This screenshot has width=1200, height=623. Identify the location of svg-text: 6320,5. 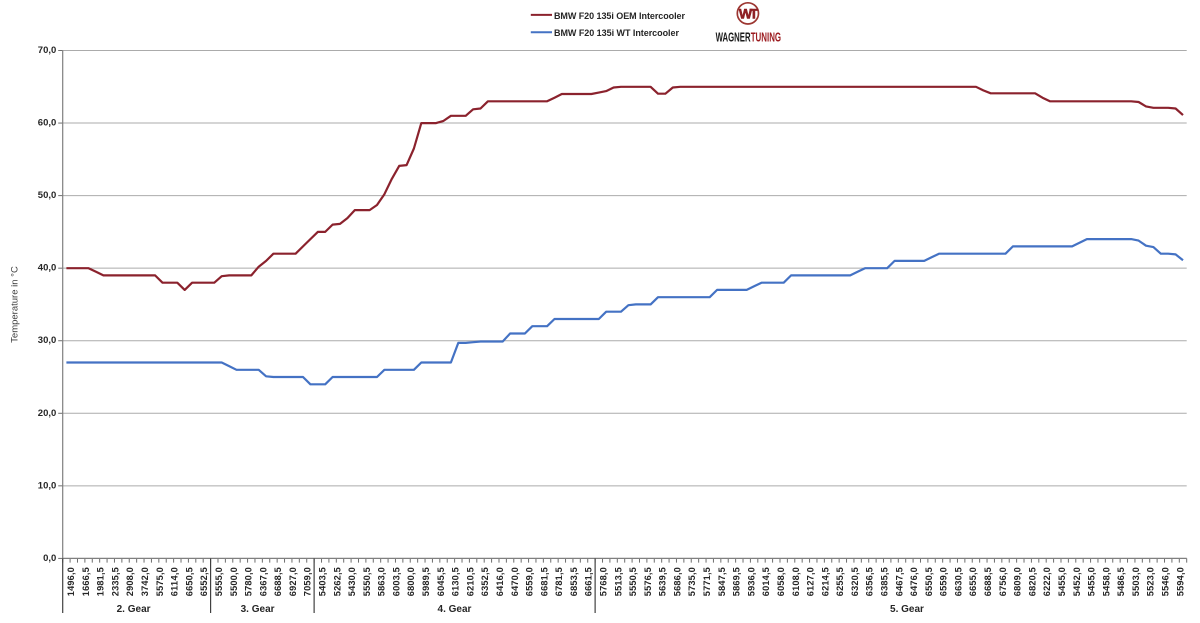
(855, 581).